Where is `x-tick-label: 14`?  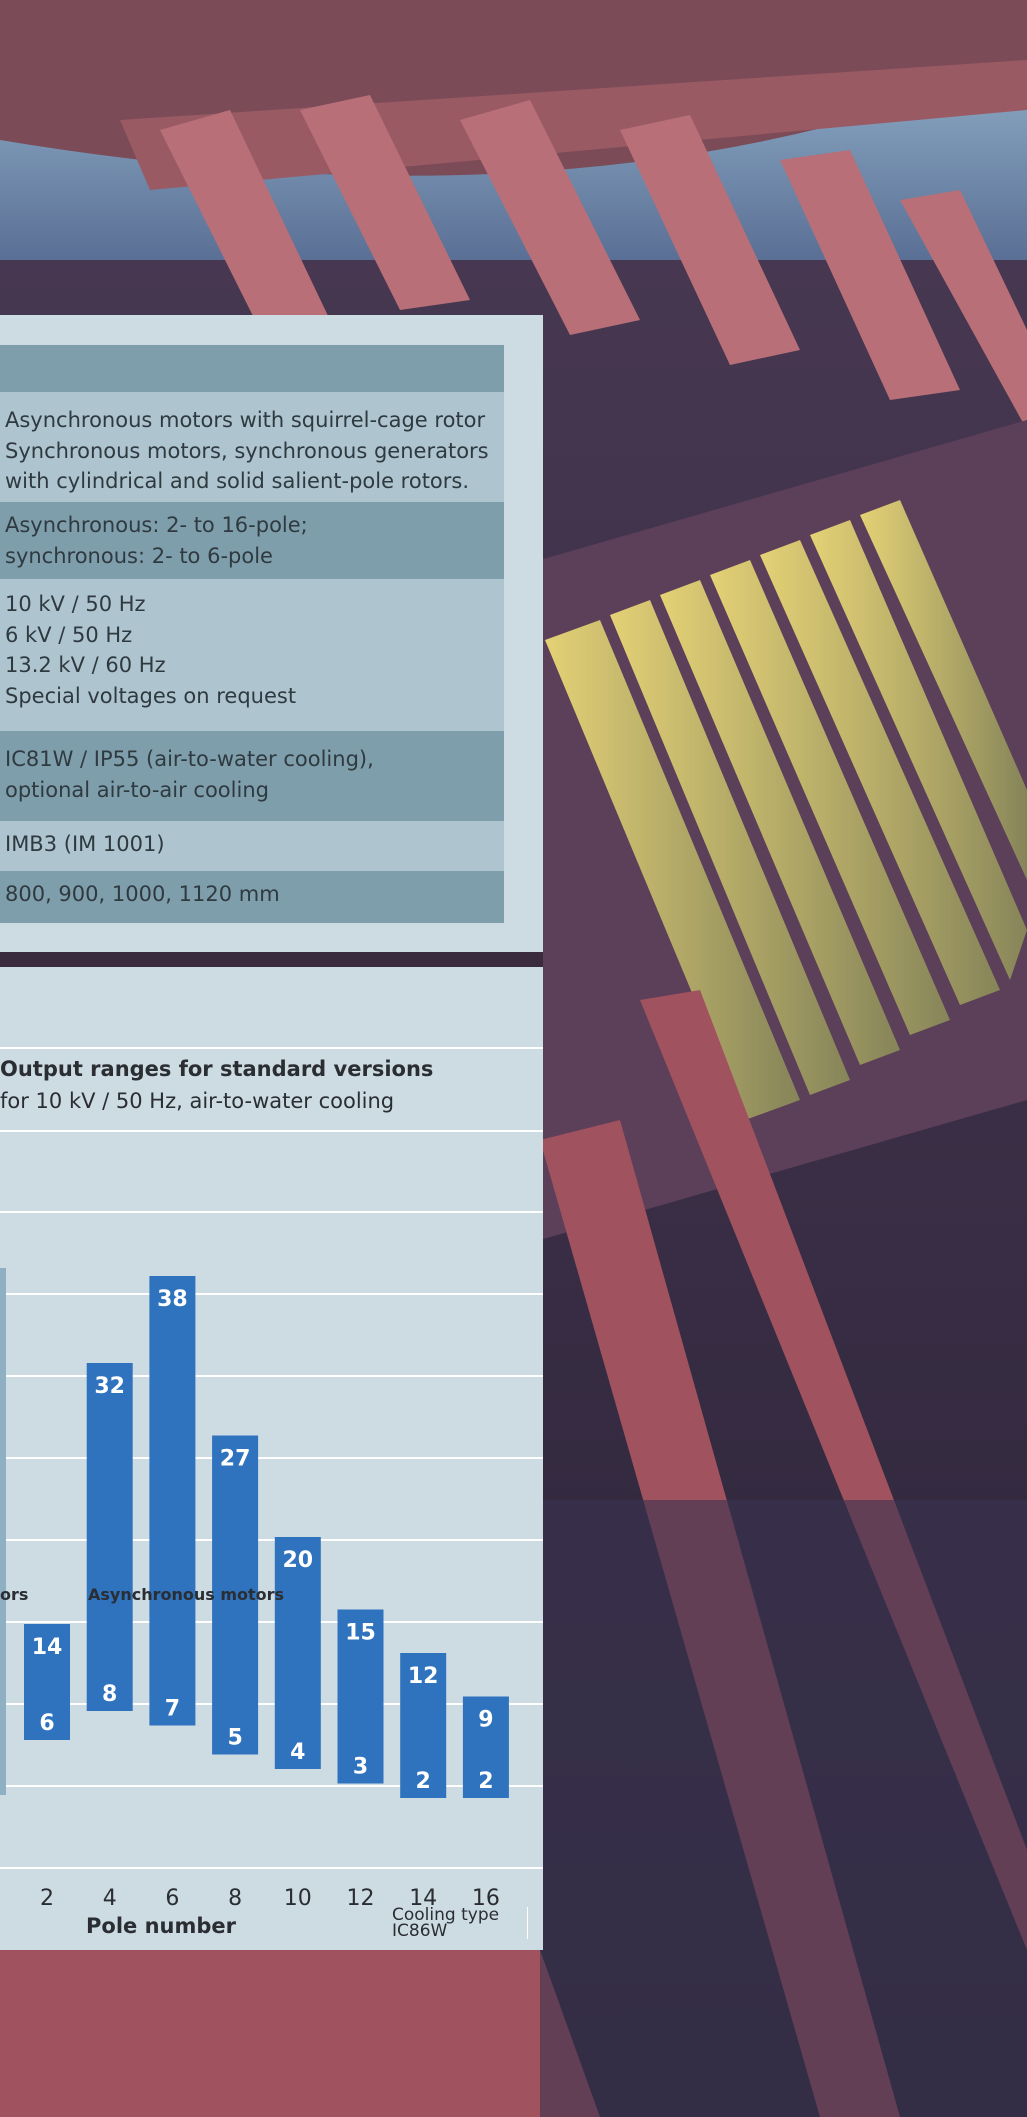
x-tick-label: 14 is located at coordinates (423, 1898).